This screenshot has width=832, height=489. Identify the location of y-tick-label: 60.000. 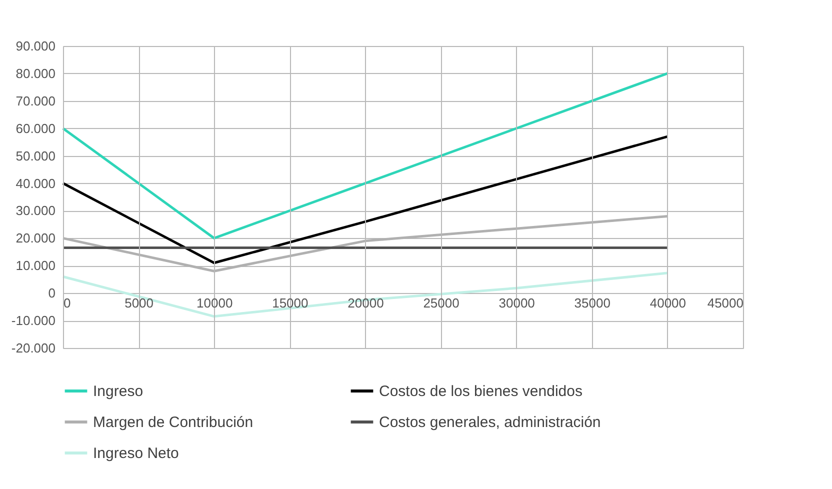
(36, 128).